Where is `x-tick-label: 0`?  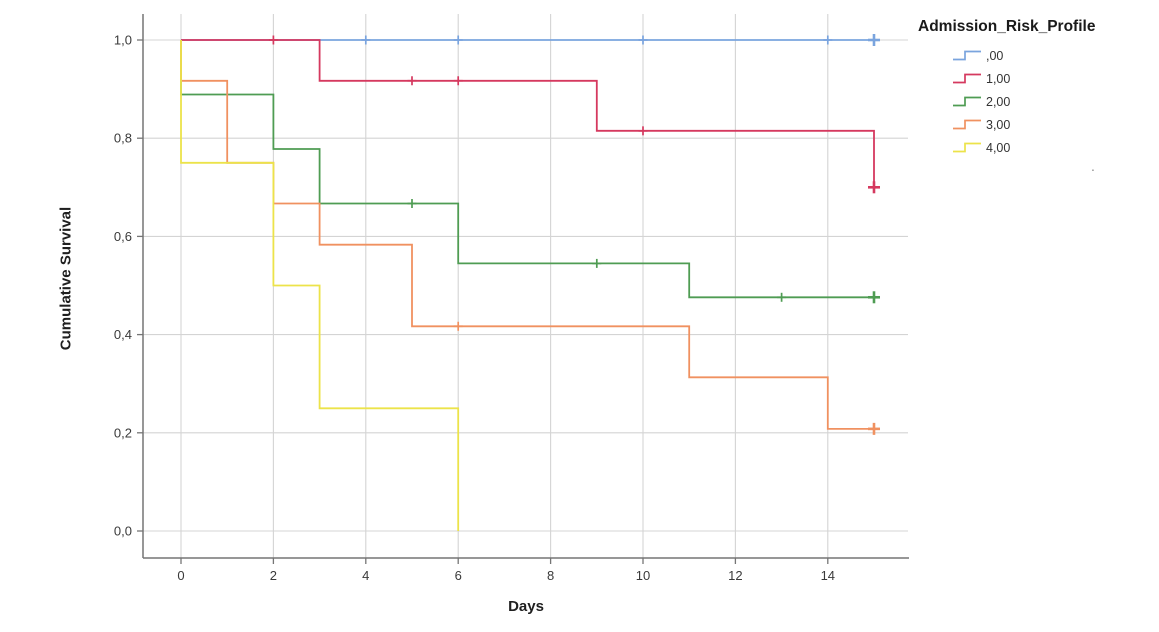
x-tick-label: 0 is located at coordinates (180, 575).